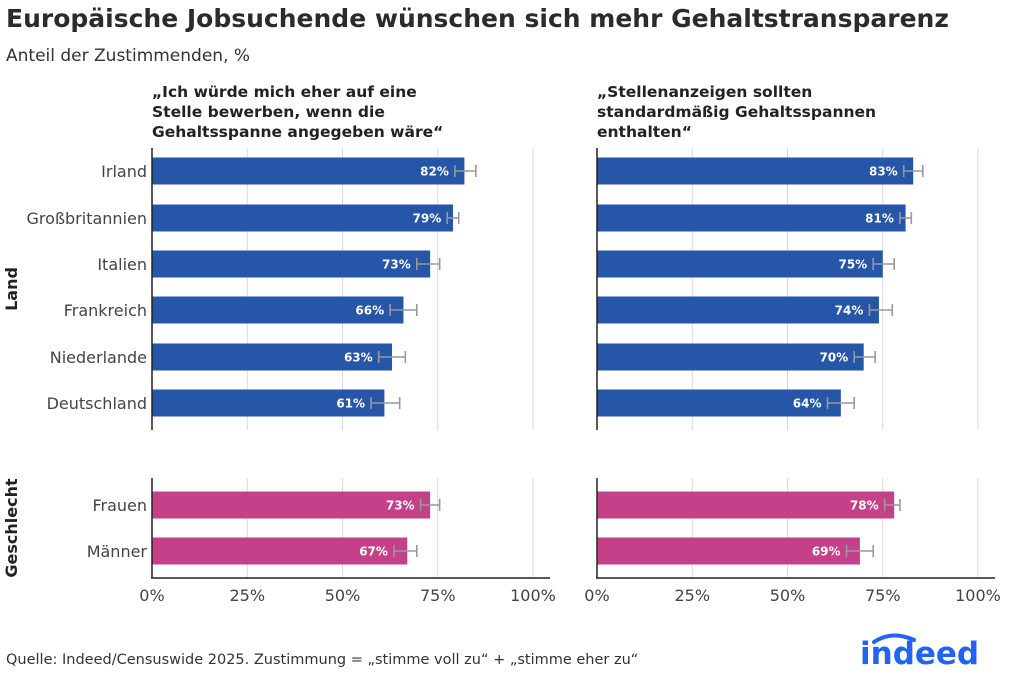 Image resolution: width=1024 pixels, height=683 pixels. Describe the element at coordinates (736, 112) in the screenshot. I see `panel-title-line: standardmäßig Gehaltsspannen` at that location.